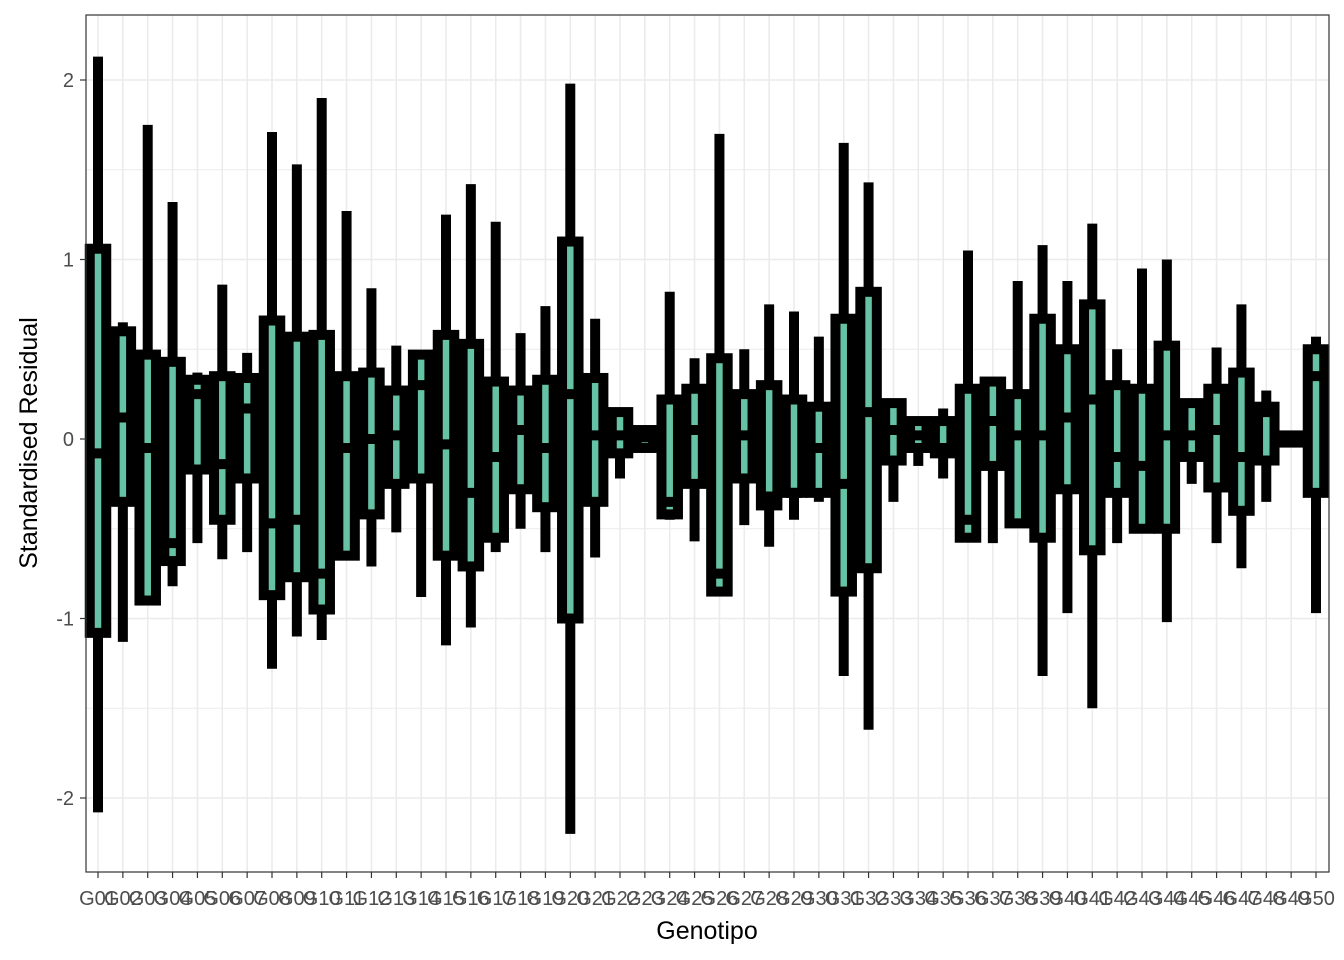 The image size is (1344, 960). What do you see at coordinates (1167, 441) in the screenshot?
I see `box-G44` at bounding box center [1167, 441].